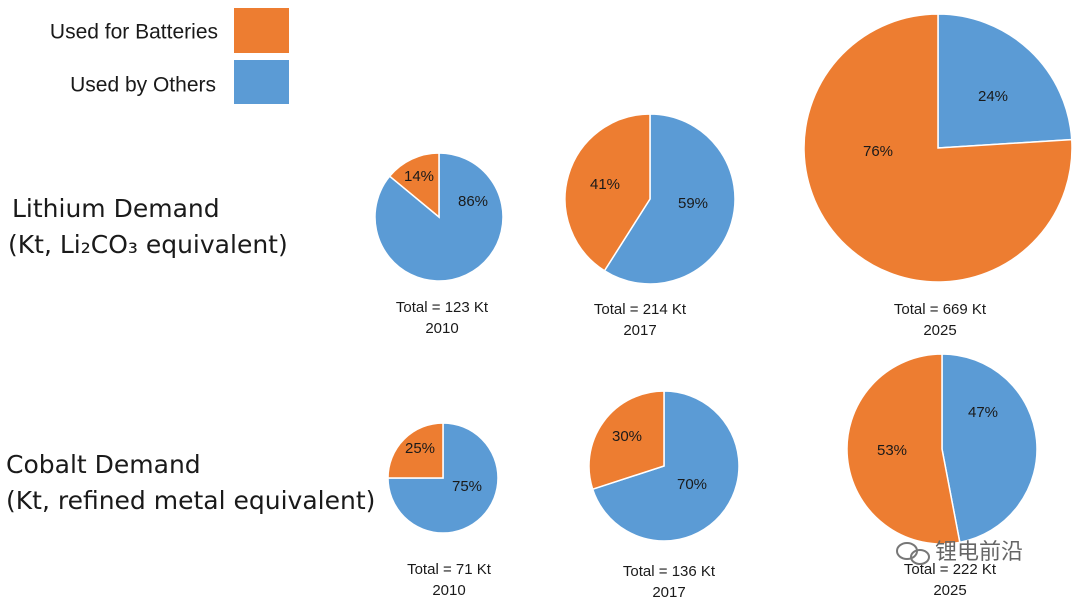 This screenshot has height=603, width=1080. Describe the element at coordinates (605, 184) in the screenshot. I see `slice-label: 41%` at that location.